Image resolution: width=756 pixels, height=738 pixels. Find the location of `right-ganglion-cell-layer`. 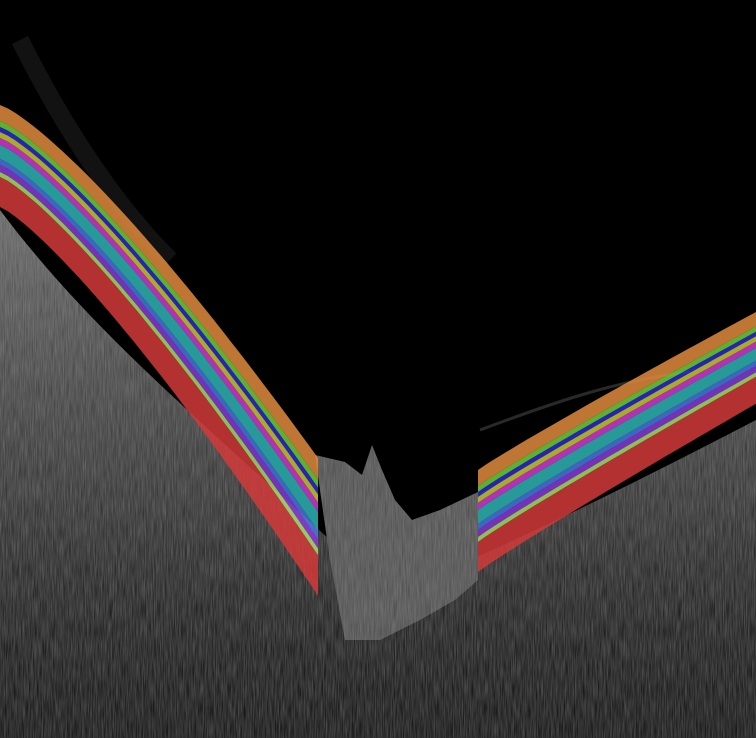

right-ganglion-cell-layer is located at coordinates (617, 409).